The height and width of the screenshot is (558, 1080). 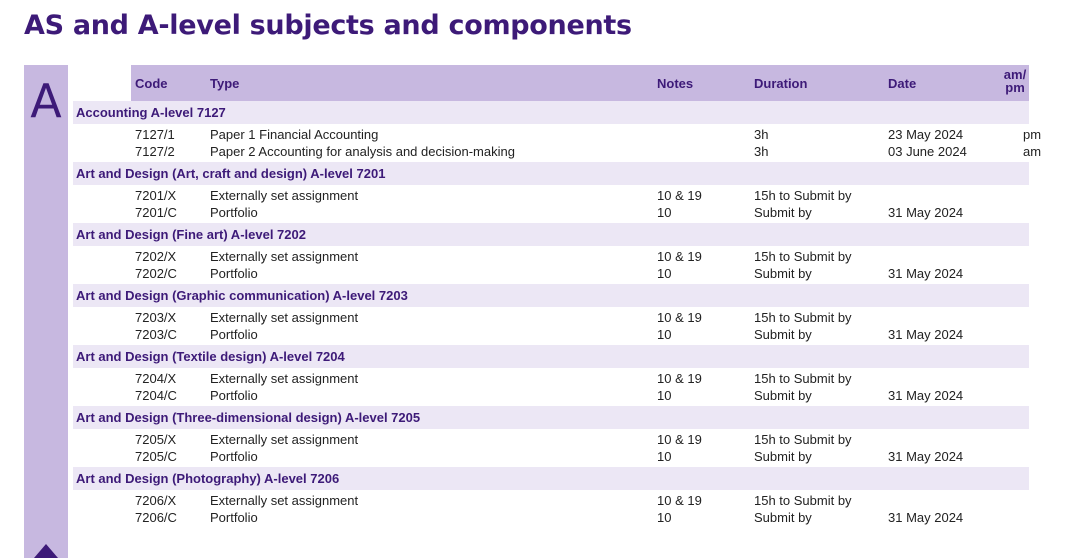 What do you see at coordinates (926, 134) in the screenshot?
I see `component-date: 23 May 2024` at bounding box center [926, 134].